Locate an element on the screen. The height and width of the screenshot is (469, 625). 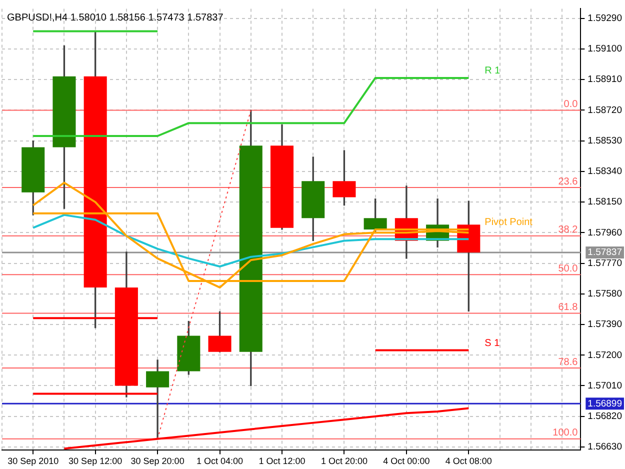
x-tick-label: 30 Sep 20:00 is located at coordinates (157, 461).